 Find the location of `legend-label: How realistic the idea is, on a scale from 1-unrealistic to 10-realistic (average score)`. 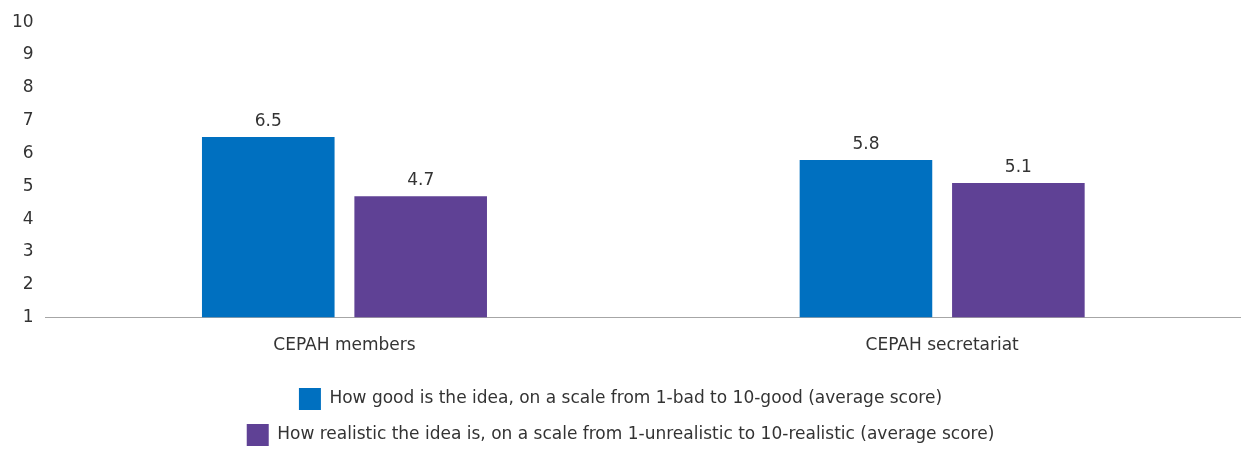

legend-label: How realistic the idea is, on a scale from 1-unrealistic to 10-realistic (average score) is located at coordinates (636, 433).